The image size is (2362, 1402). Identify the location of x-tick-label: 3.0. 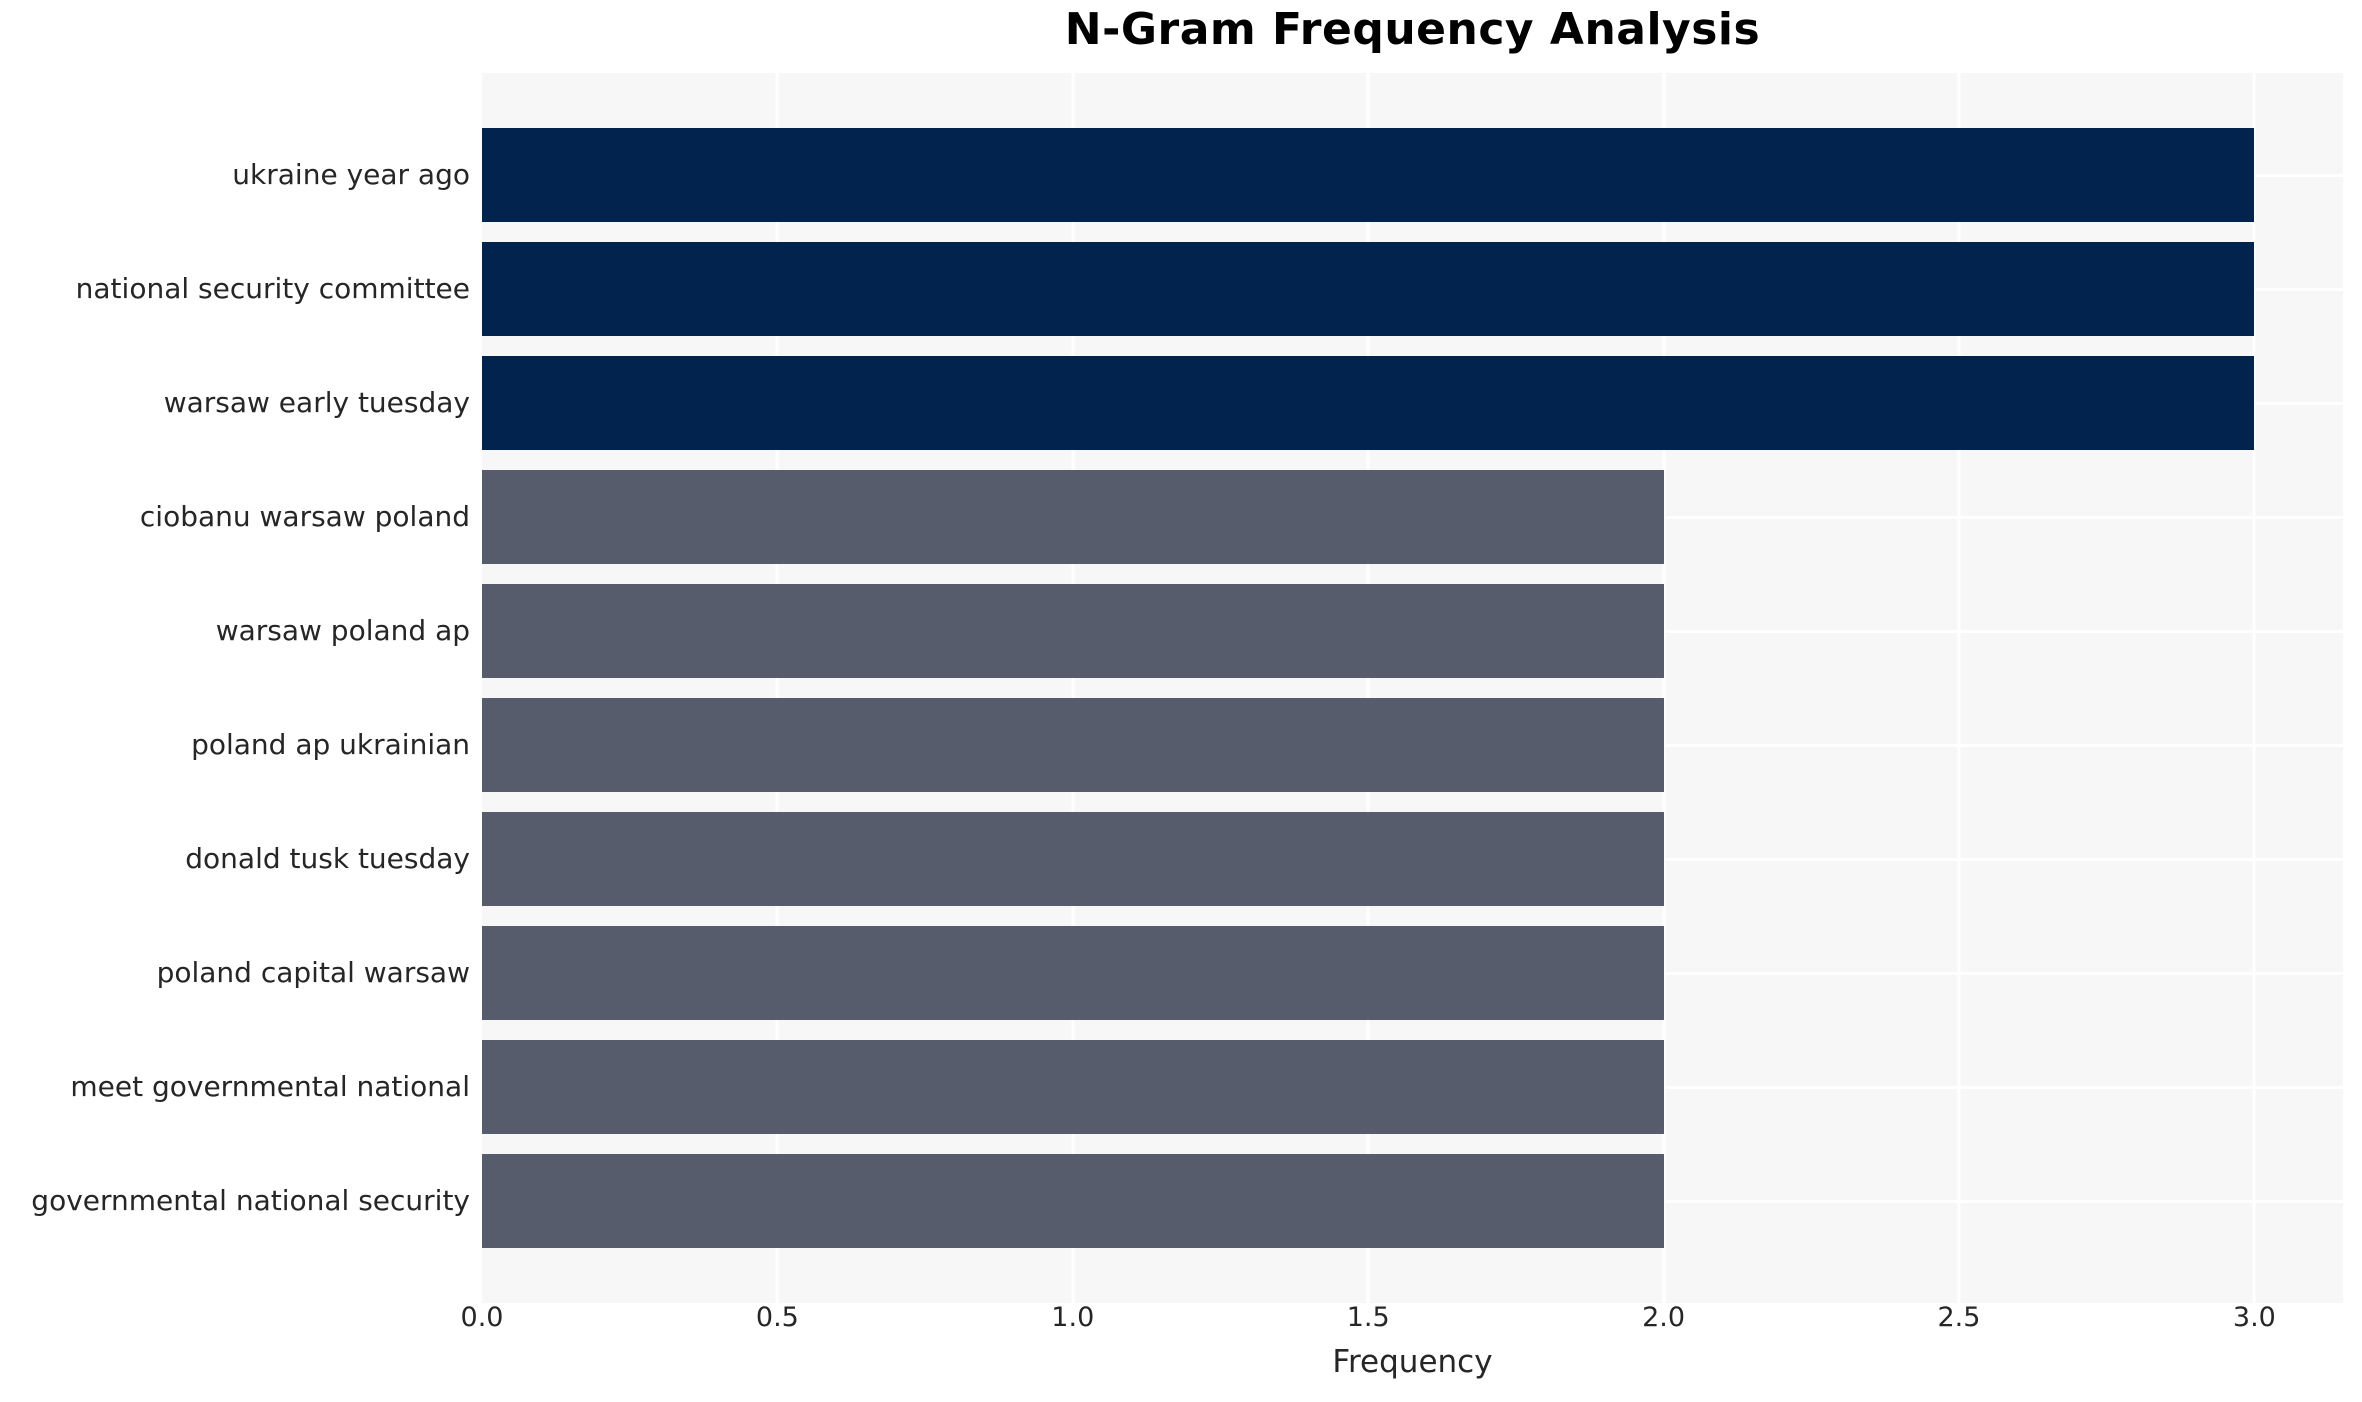
(2254, 1317).